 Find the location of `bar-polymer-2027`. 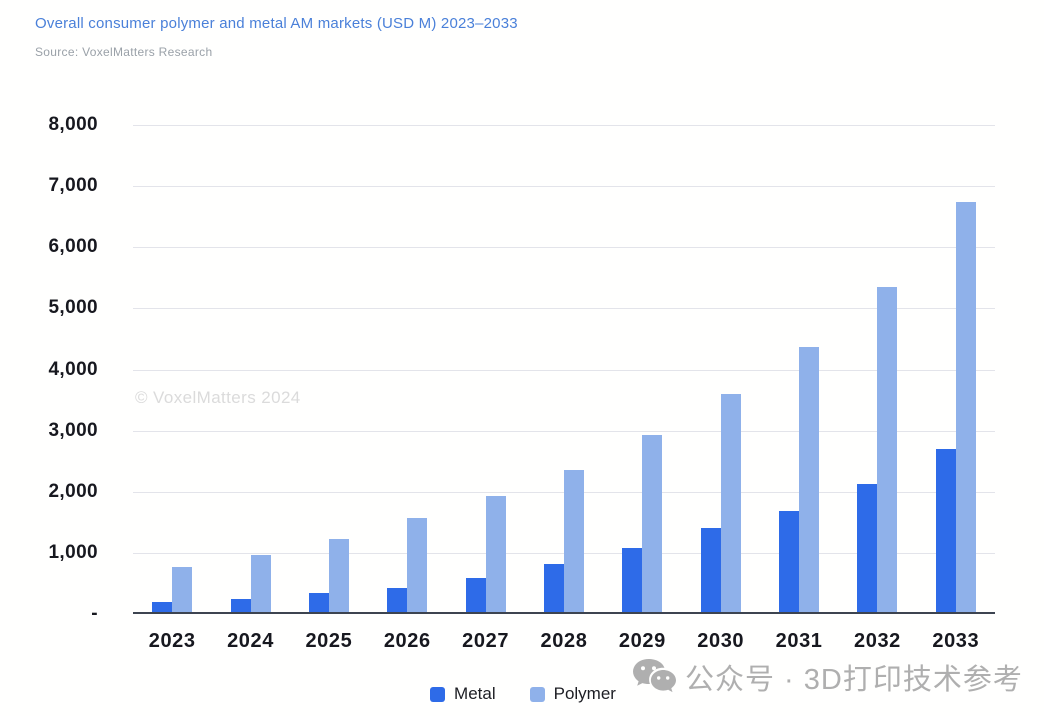

bar-polymer-2027 is located at coordinates (495, 554).